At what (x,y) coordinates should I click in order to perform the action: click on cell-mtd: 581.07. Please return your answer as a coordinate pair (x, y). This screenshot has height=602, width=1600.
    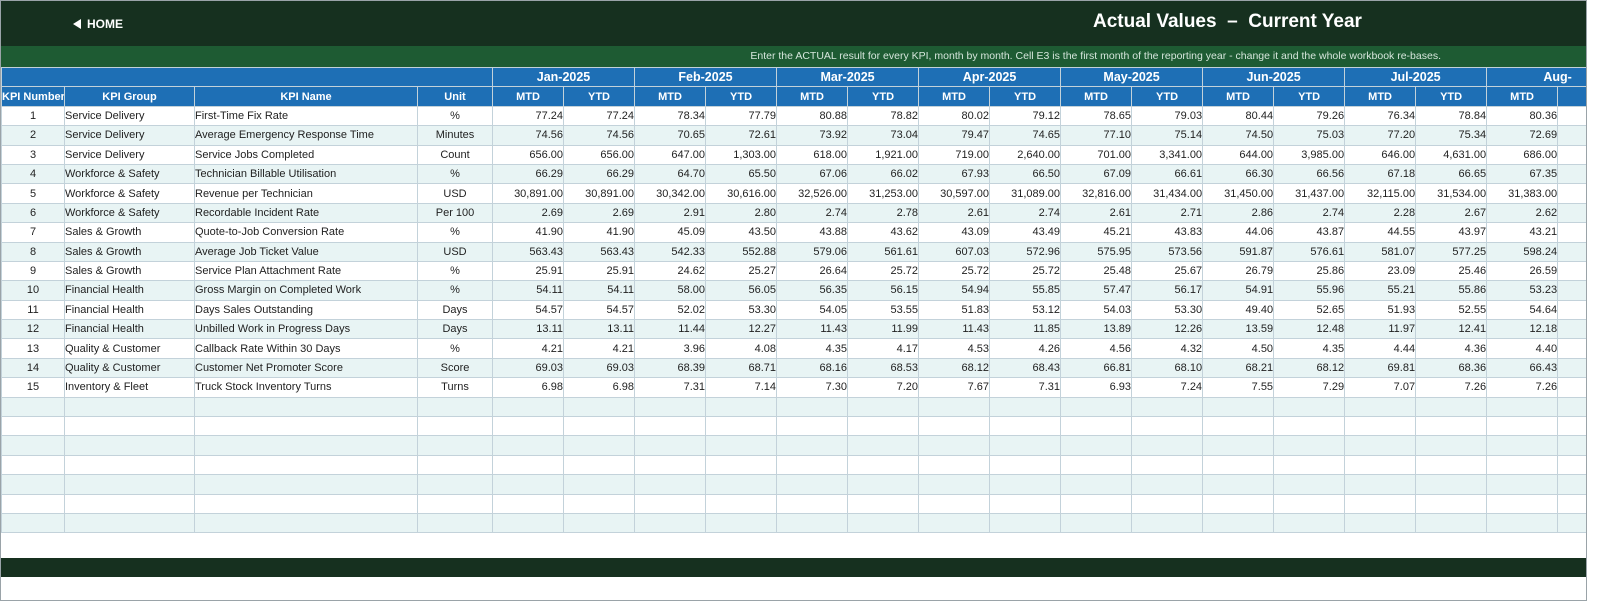
    Looking at the image, I should click on (1380, 251).